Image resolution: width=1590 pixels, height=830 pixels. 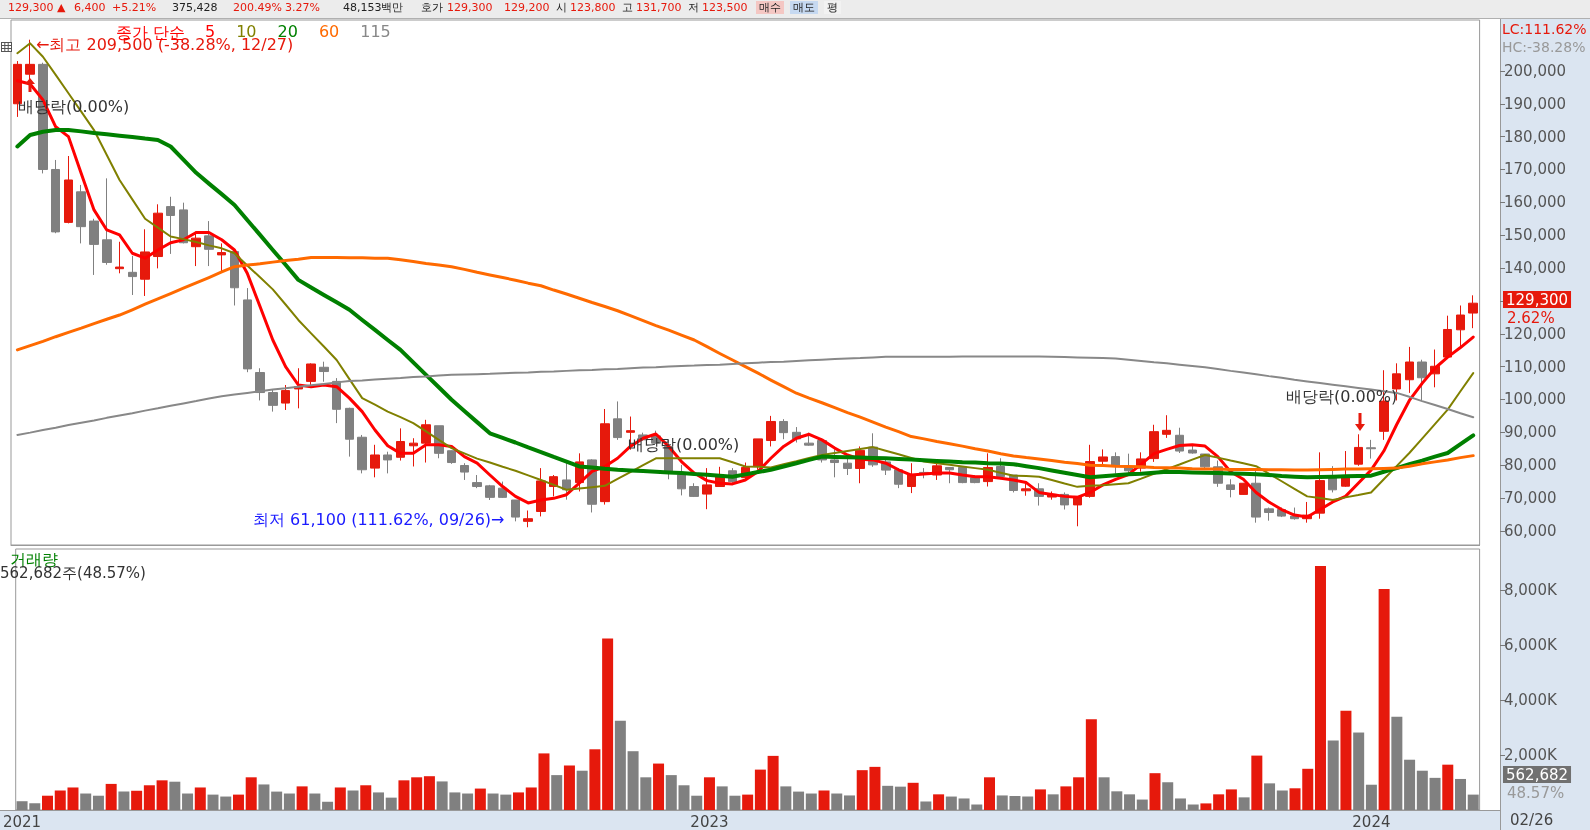 I want to click on y-tick-label: 100,000, so click(x=1535, y=399).